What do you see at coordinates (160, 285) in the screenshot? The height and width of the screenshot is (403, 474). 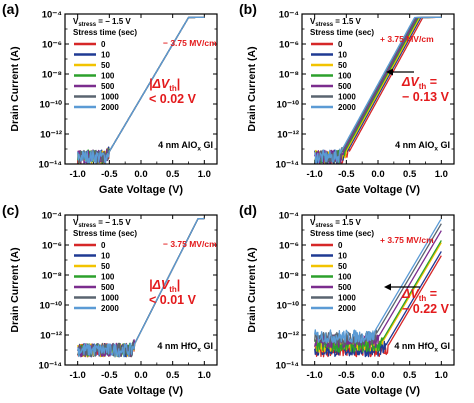 I see `delta-vth-symbol: |ΔV` at bounding box center [160, 285].